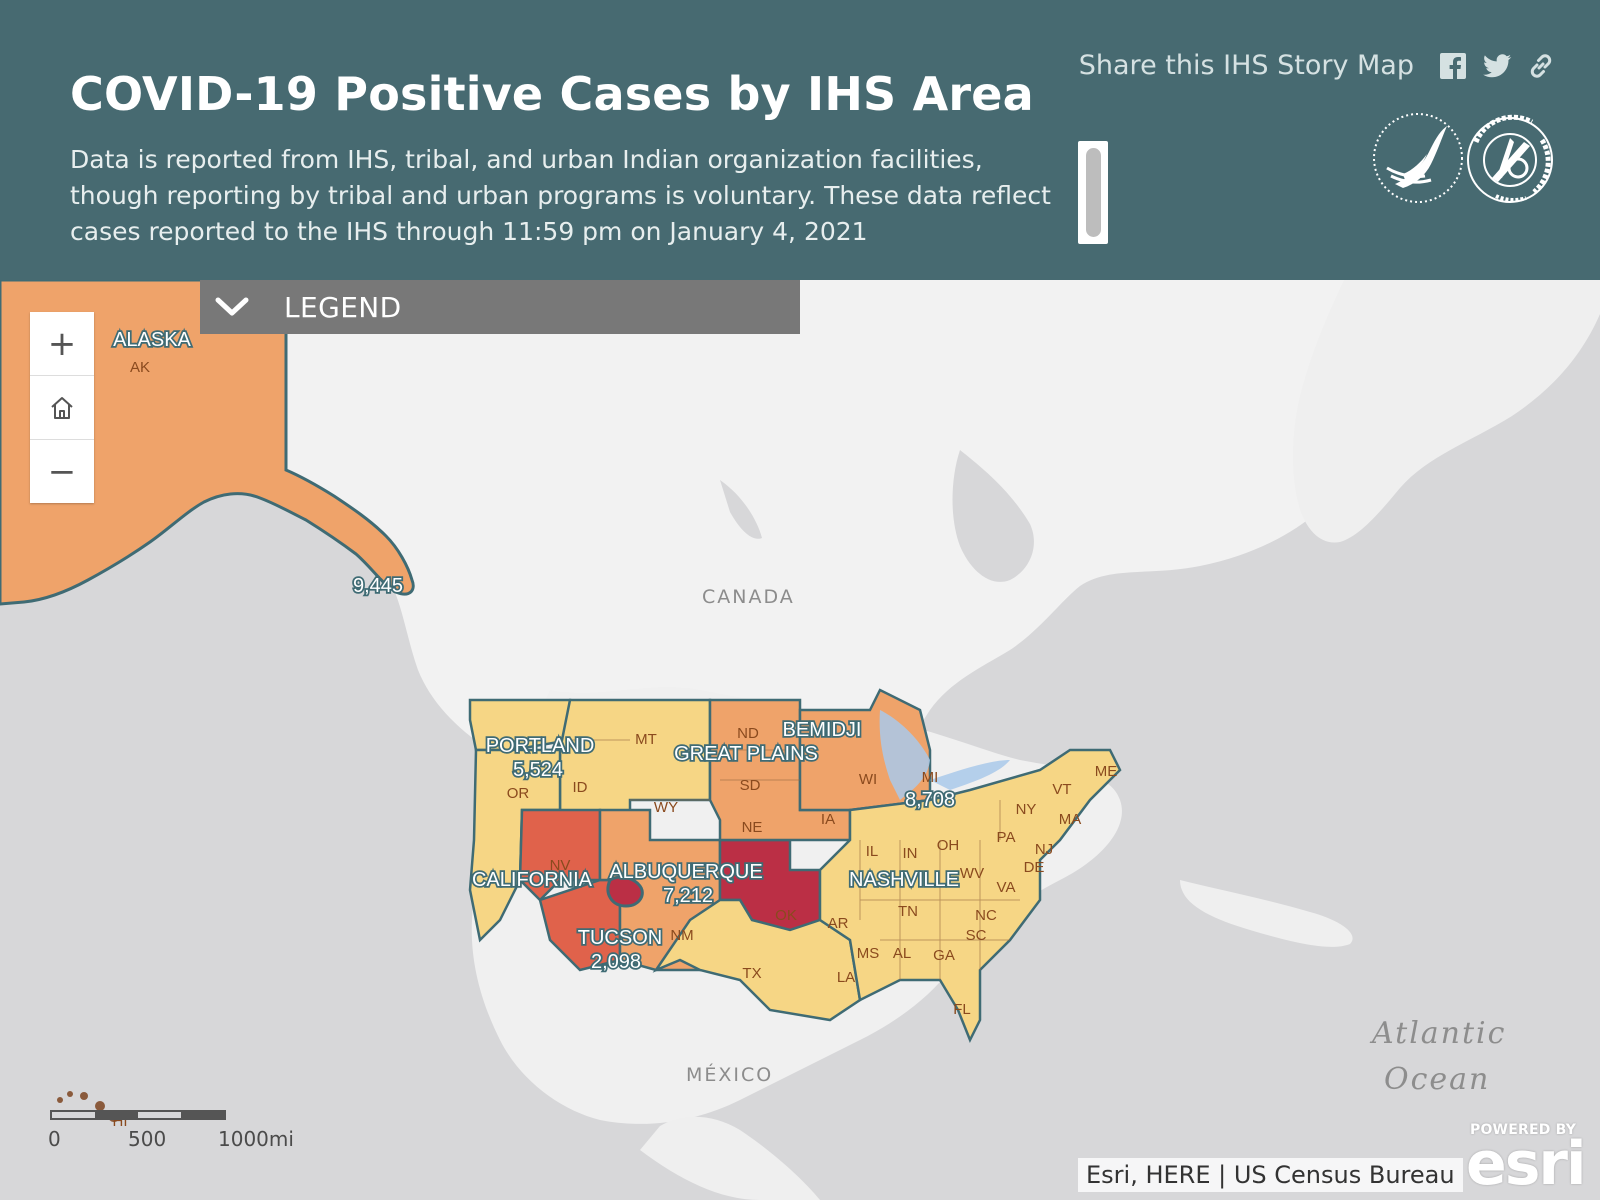  Describe the element at coordinates (1246, 65) in the screenshot. I see `share-label: Share this IHS Story Map` at that location.